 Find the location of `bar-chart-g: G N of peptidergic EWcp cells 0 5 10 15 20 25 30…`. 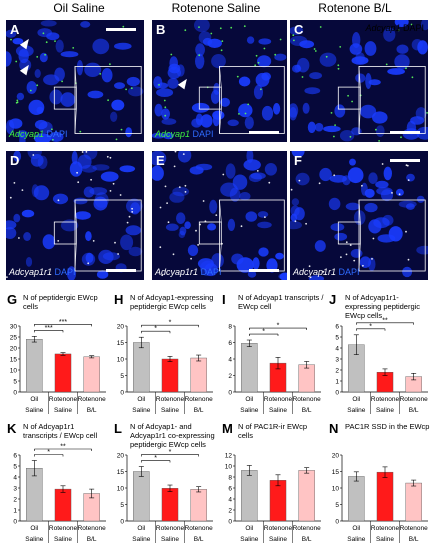

bar-chart-g: G N of peptidergic EWcp cells 0 5 10 15 20 25 30… is located at coordinates (57, 354).